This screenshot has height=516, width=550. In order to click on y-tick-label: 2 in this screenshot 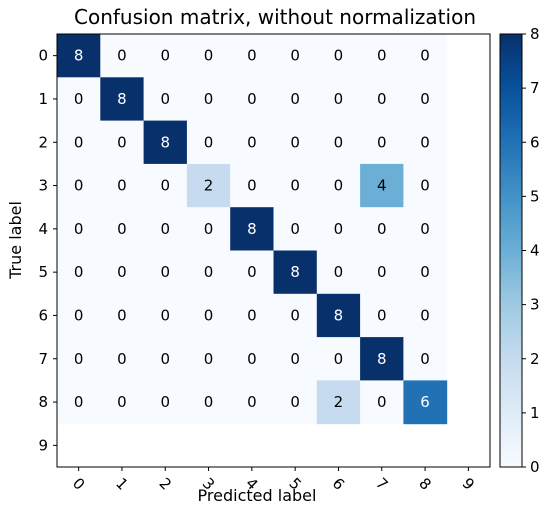, I will do `click(43, 142)`.